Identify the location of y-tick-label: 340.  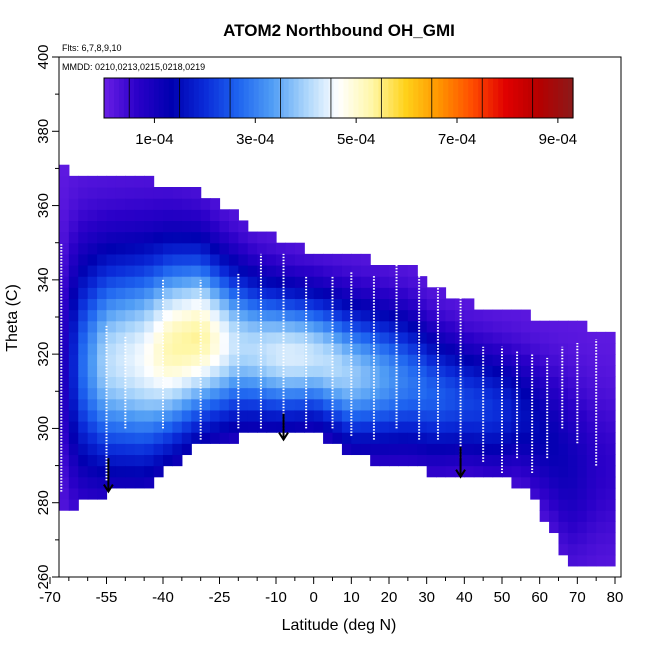
(43, 279).